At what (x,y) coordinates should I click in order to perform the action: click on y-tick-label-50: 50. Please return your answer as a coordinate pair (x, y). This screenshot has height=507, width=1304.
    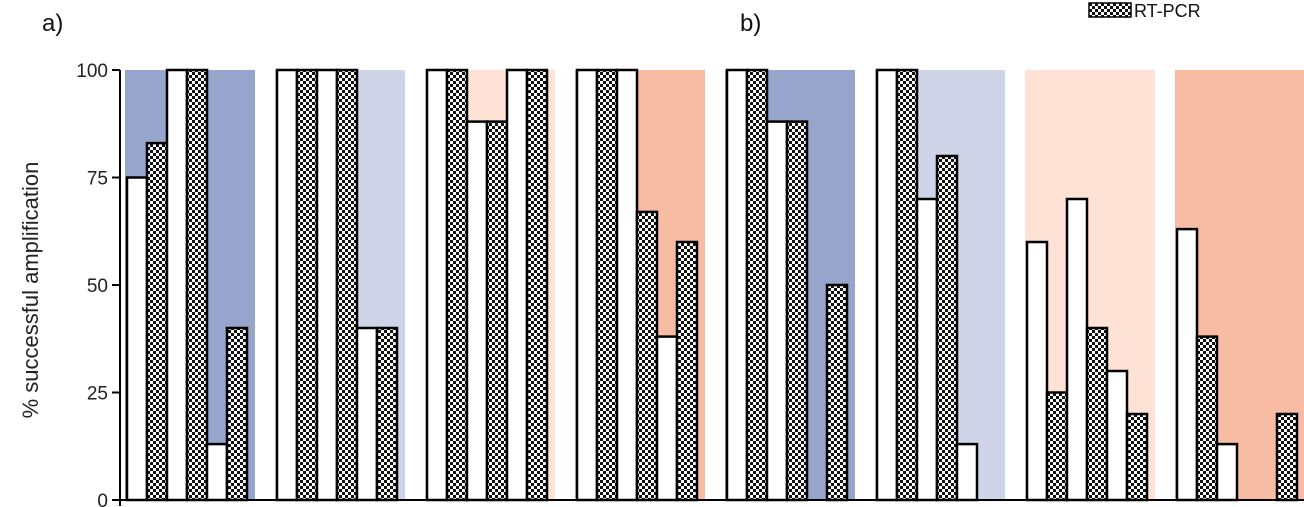
    Looking at the image, I should click on (97, 286).